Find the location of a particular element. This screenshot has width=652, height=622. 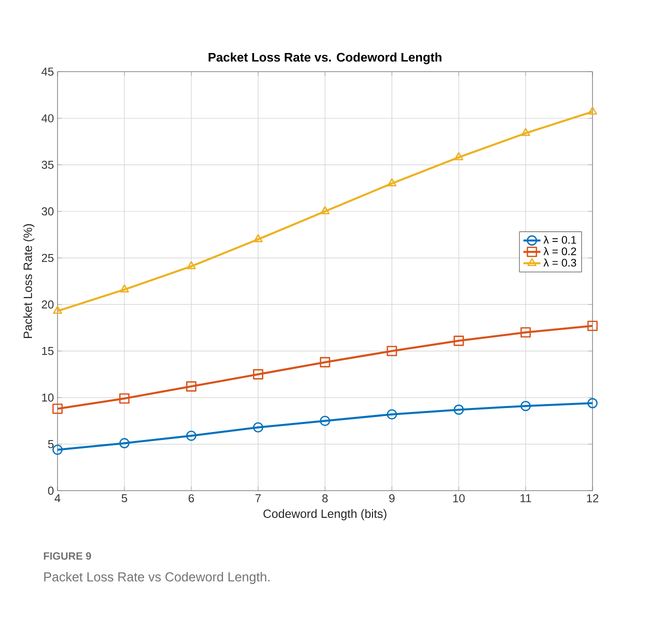

y-tick-label: 45 is located at coordinates (48, 72).